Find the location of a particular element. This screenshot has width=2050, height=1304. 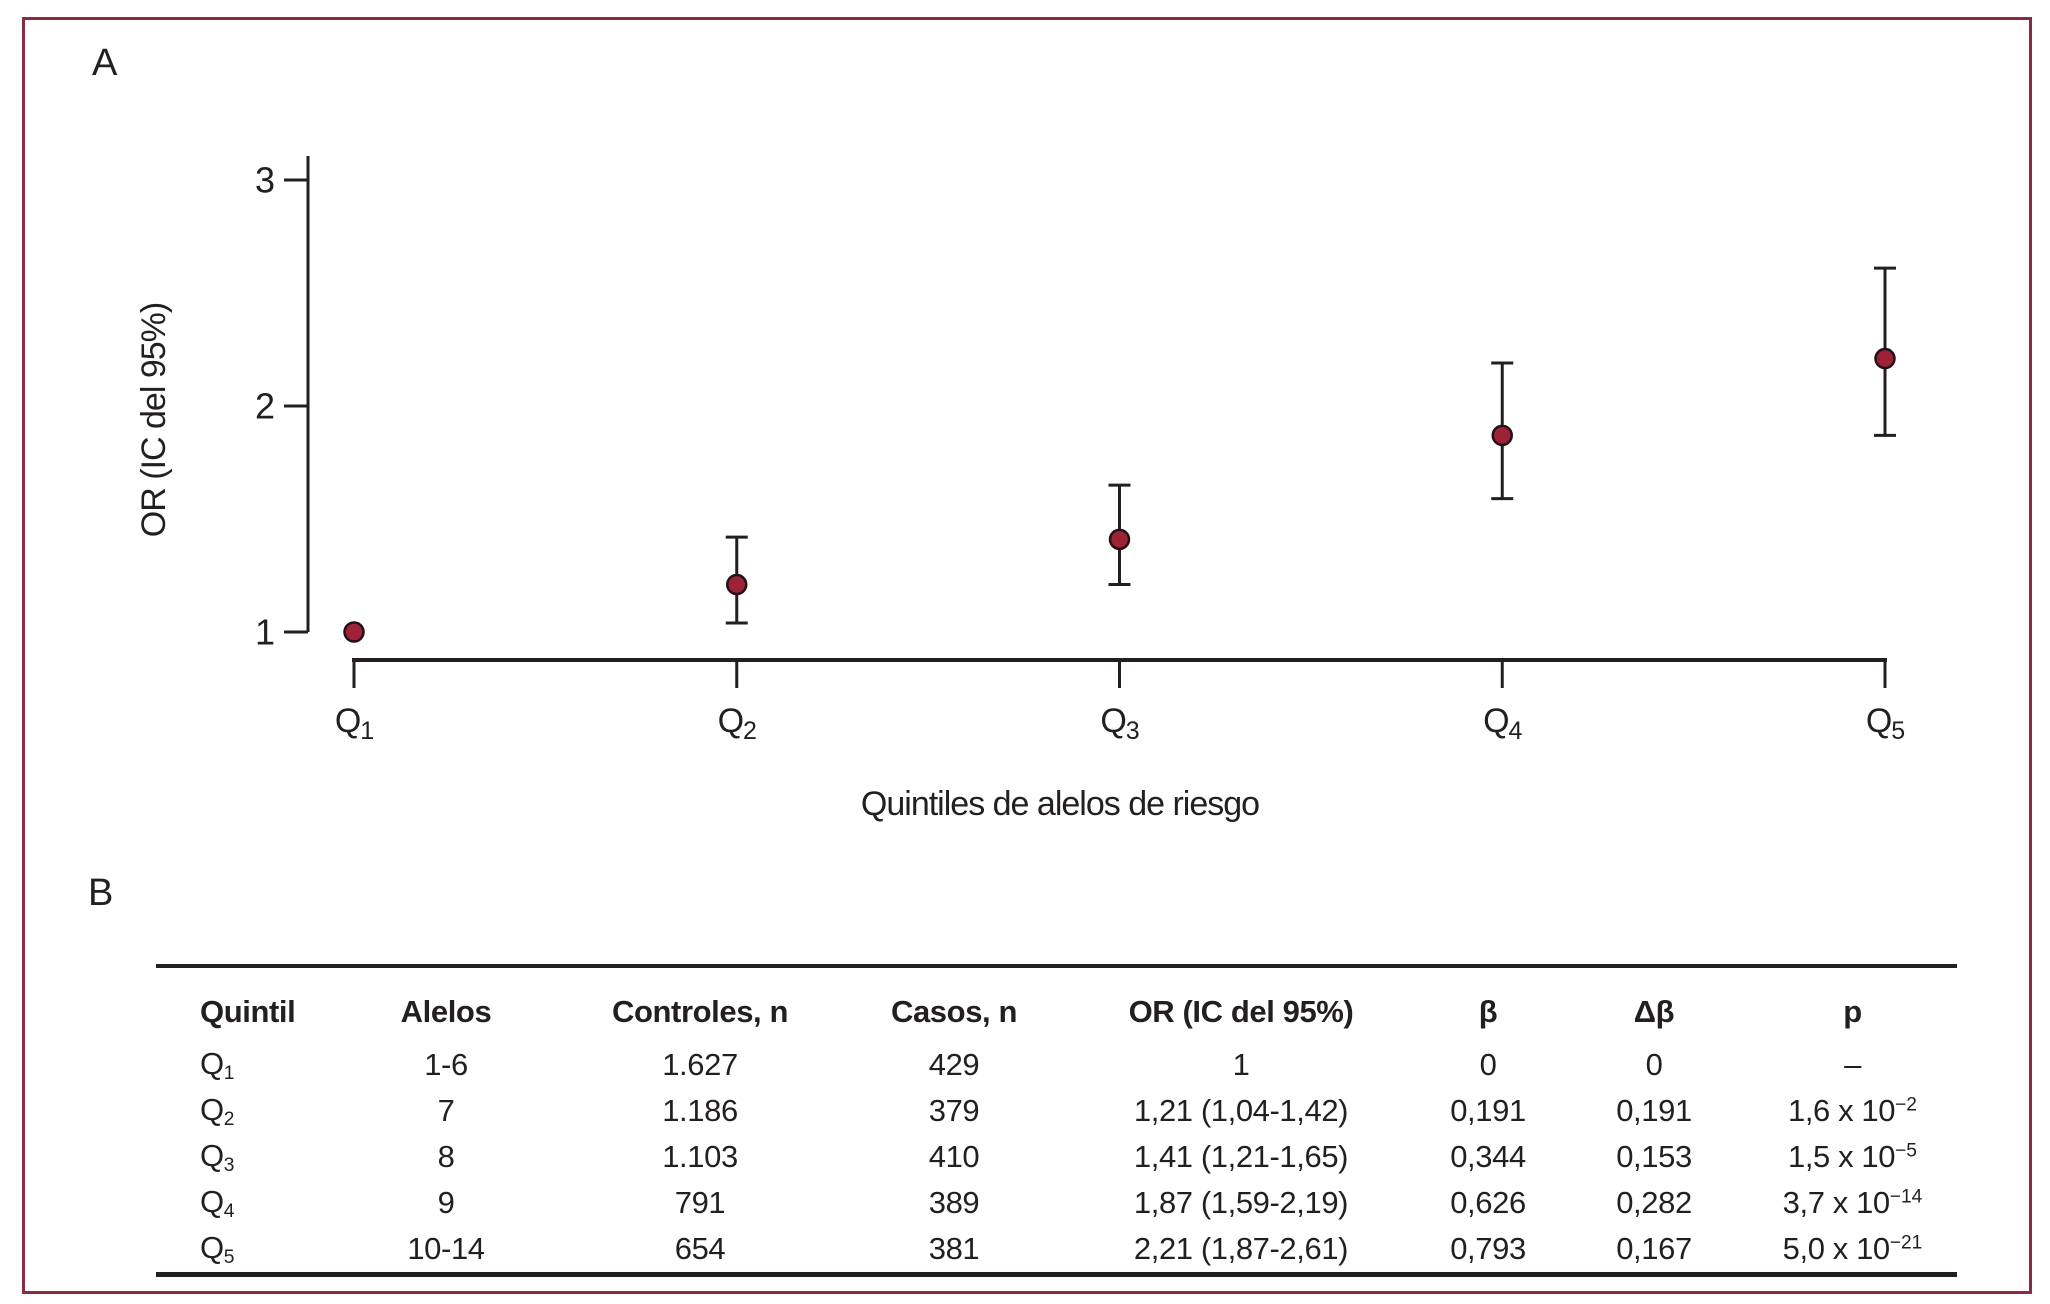

y-axis-title: OR (IC del 95%) is located at coordinates (154, 420).